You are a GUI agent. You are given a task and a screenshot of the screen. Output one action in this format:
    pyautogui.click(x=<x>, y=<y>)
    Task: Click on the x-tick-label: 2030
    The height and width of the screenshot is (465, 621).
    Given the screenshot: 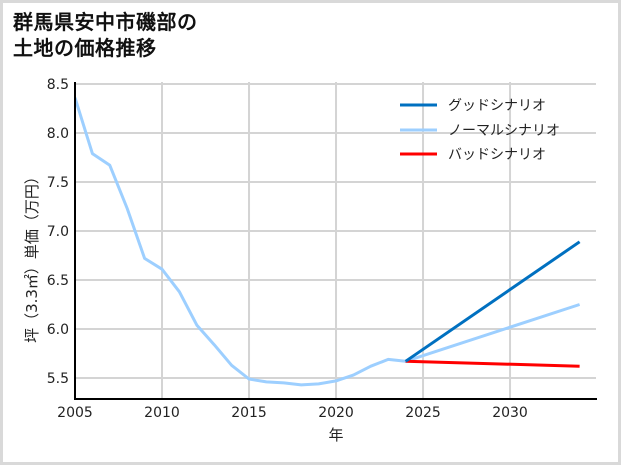 What is the action you would take?
    pyautogui.click(x=510, y=413)
    